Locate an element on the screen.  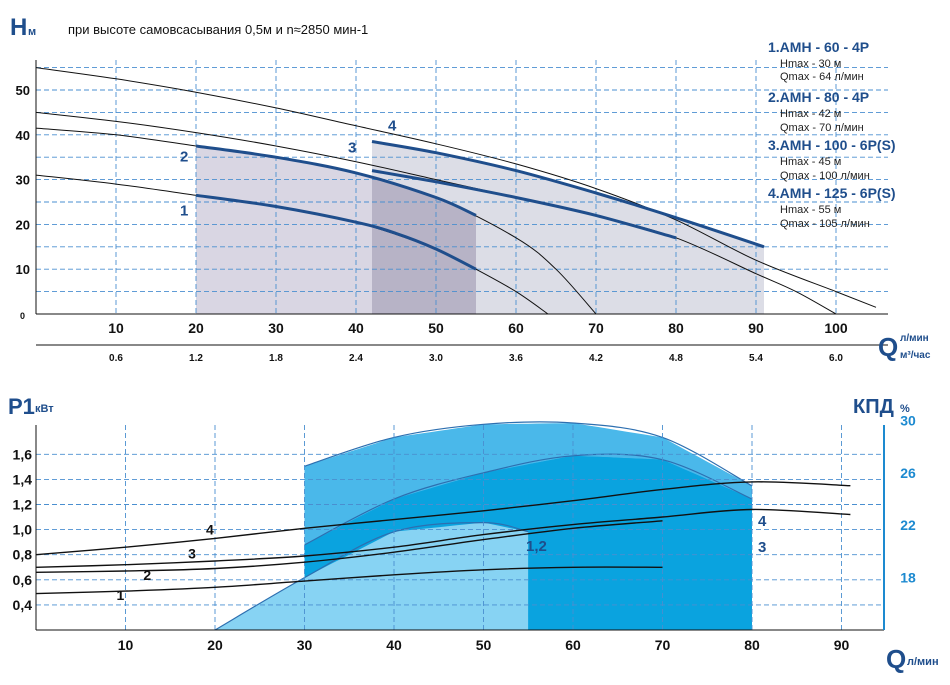
legend-model-1: 1.АМН - 60 - 4P is located at coordinates (818, 47).